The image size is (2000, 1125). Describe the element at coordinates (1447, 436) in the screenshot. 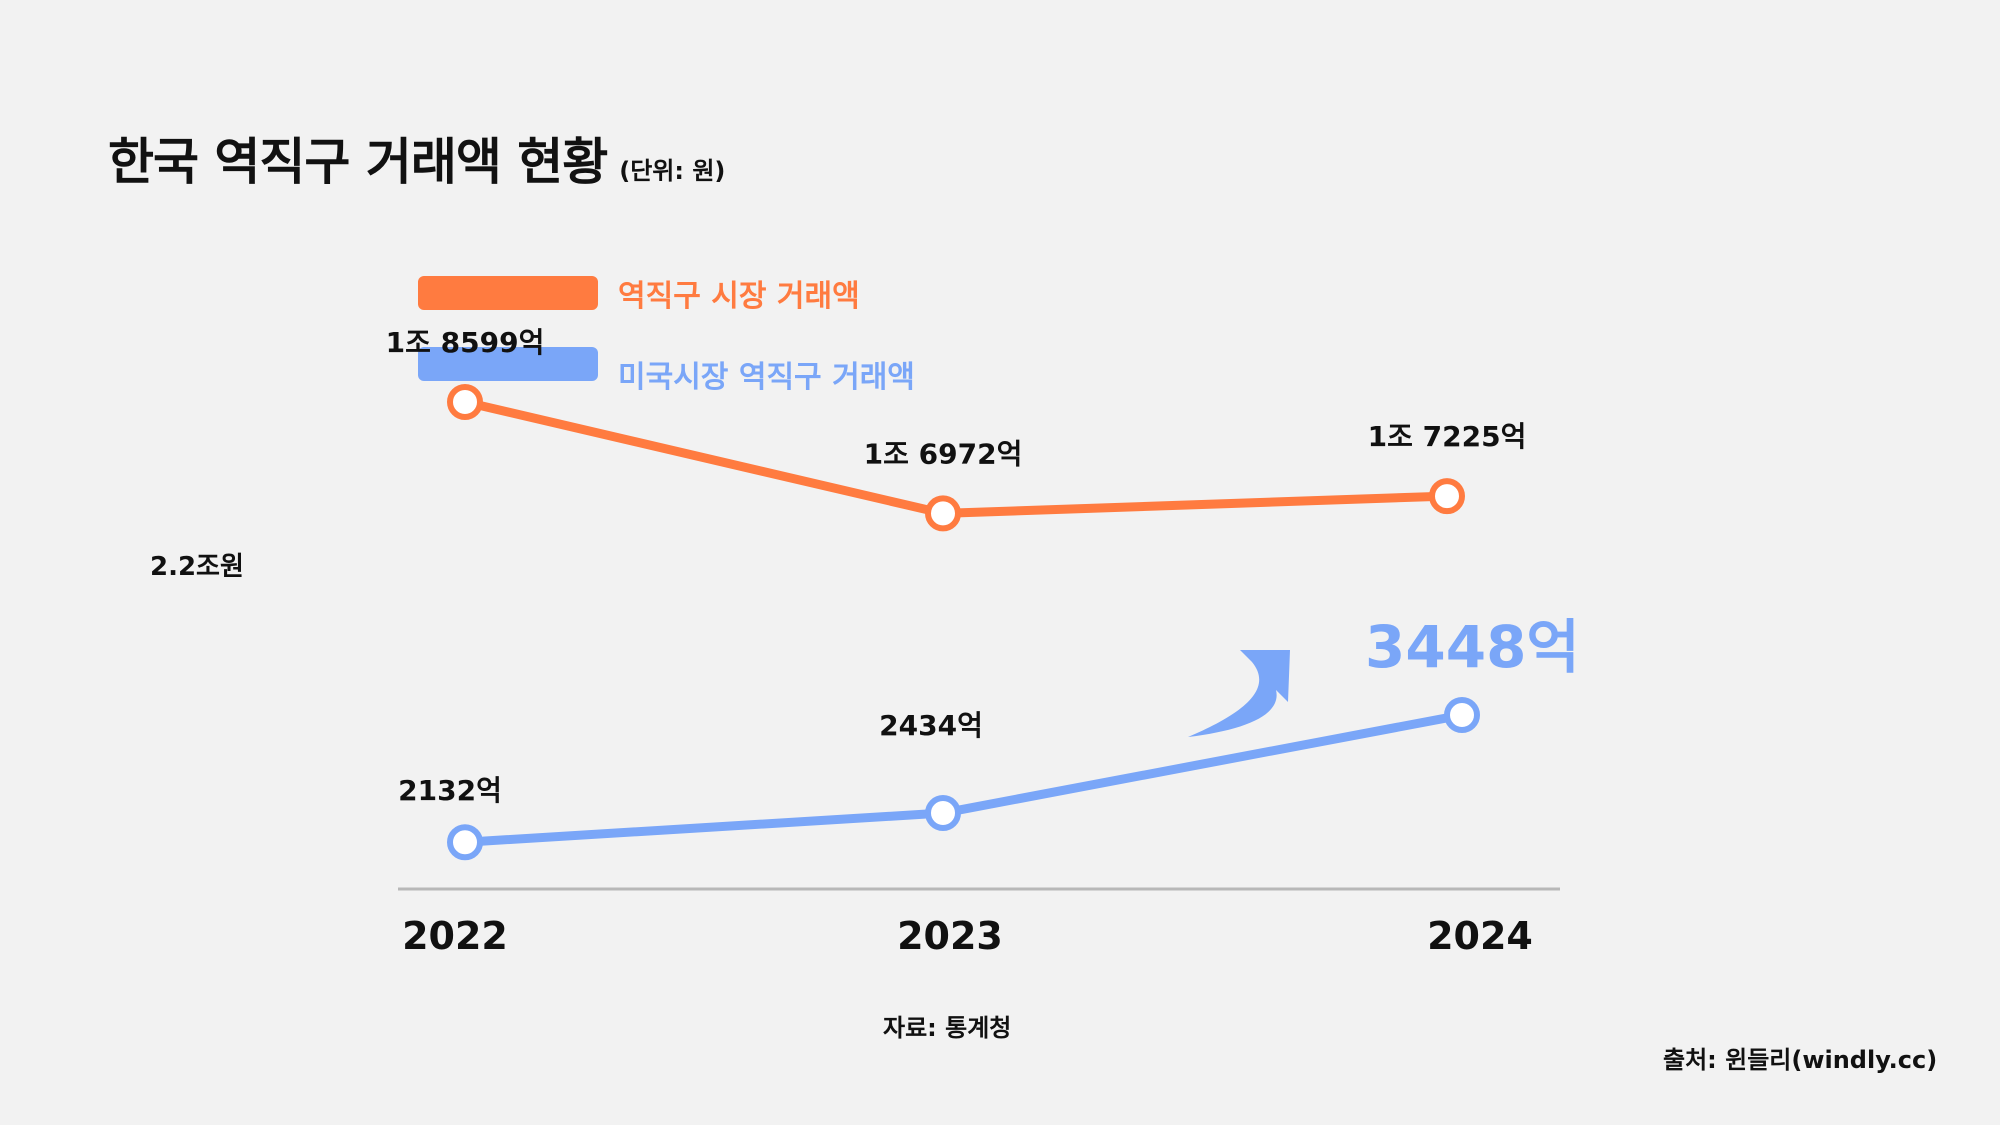

I see `data-label-0-2024: 1조 7225억` at that location.